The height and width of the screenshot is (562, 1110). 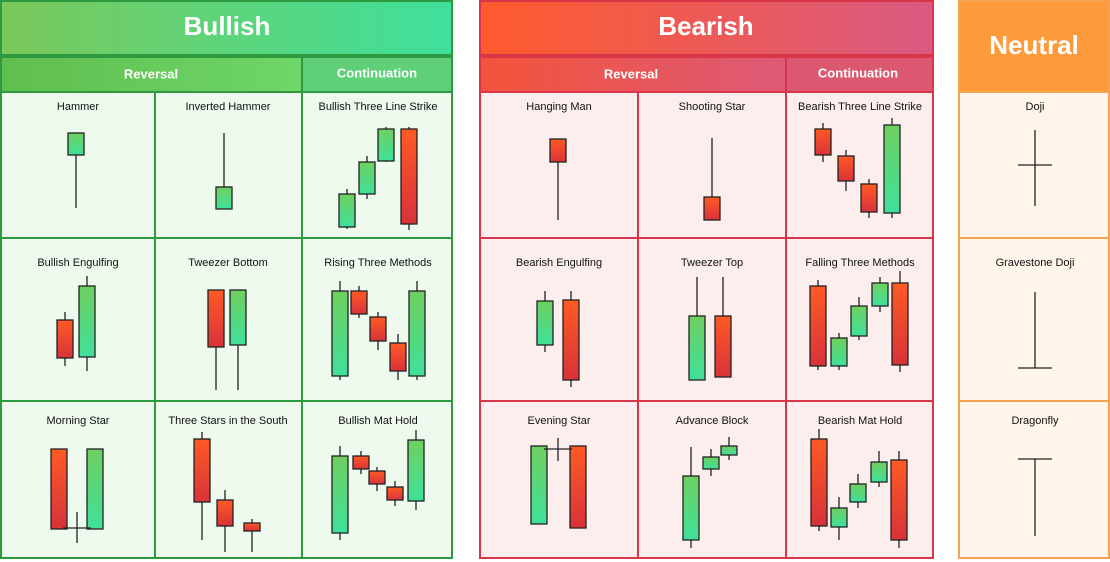 What do you see at coordinates (558, 107) in the screenshot?
I see `pattern-label: Hanging Man` at bounding box center [558, 107].